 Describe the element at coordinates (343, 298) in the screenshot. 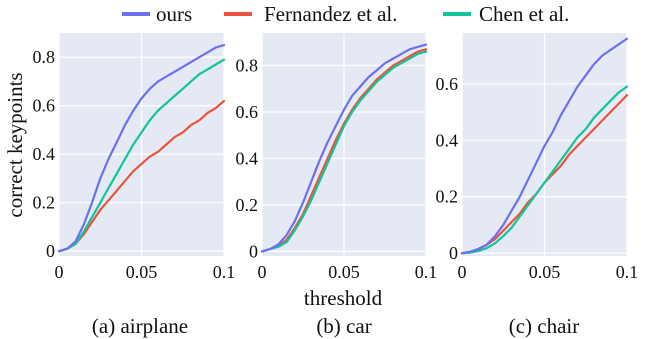

I see `x-axis-label: threshold` at that location.